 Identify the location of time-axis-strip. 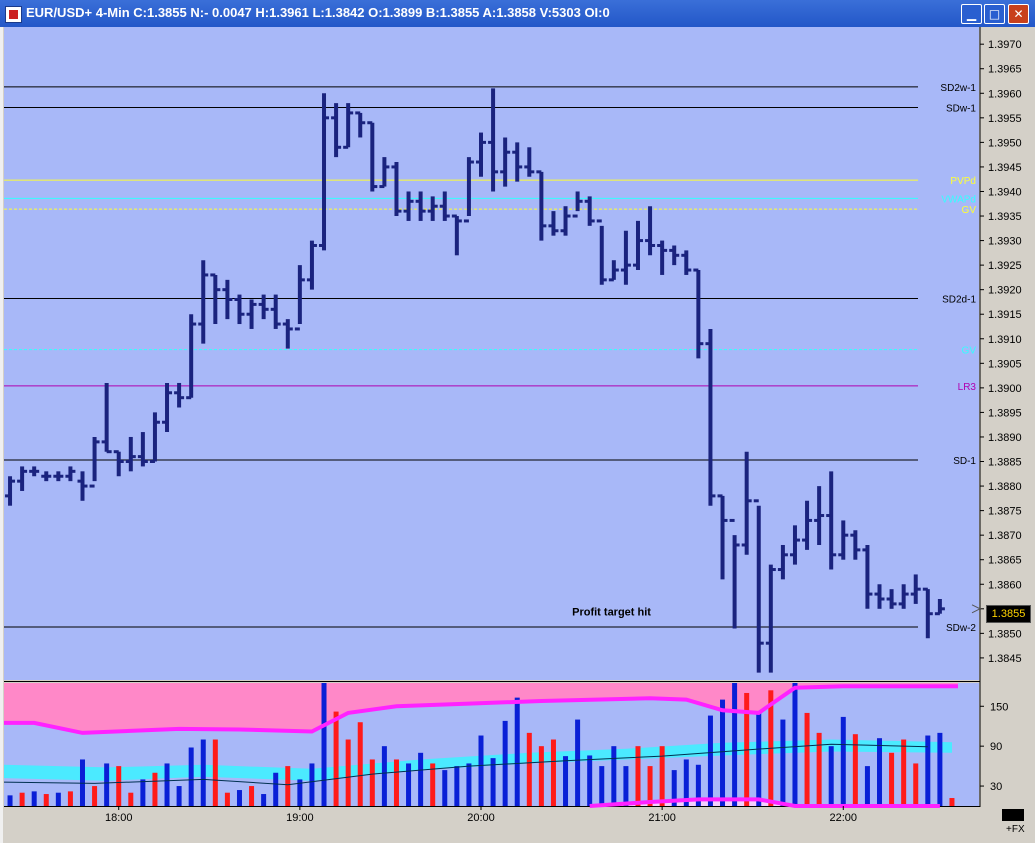
(517, 825).